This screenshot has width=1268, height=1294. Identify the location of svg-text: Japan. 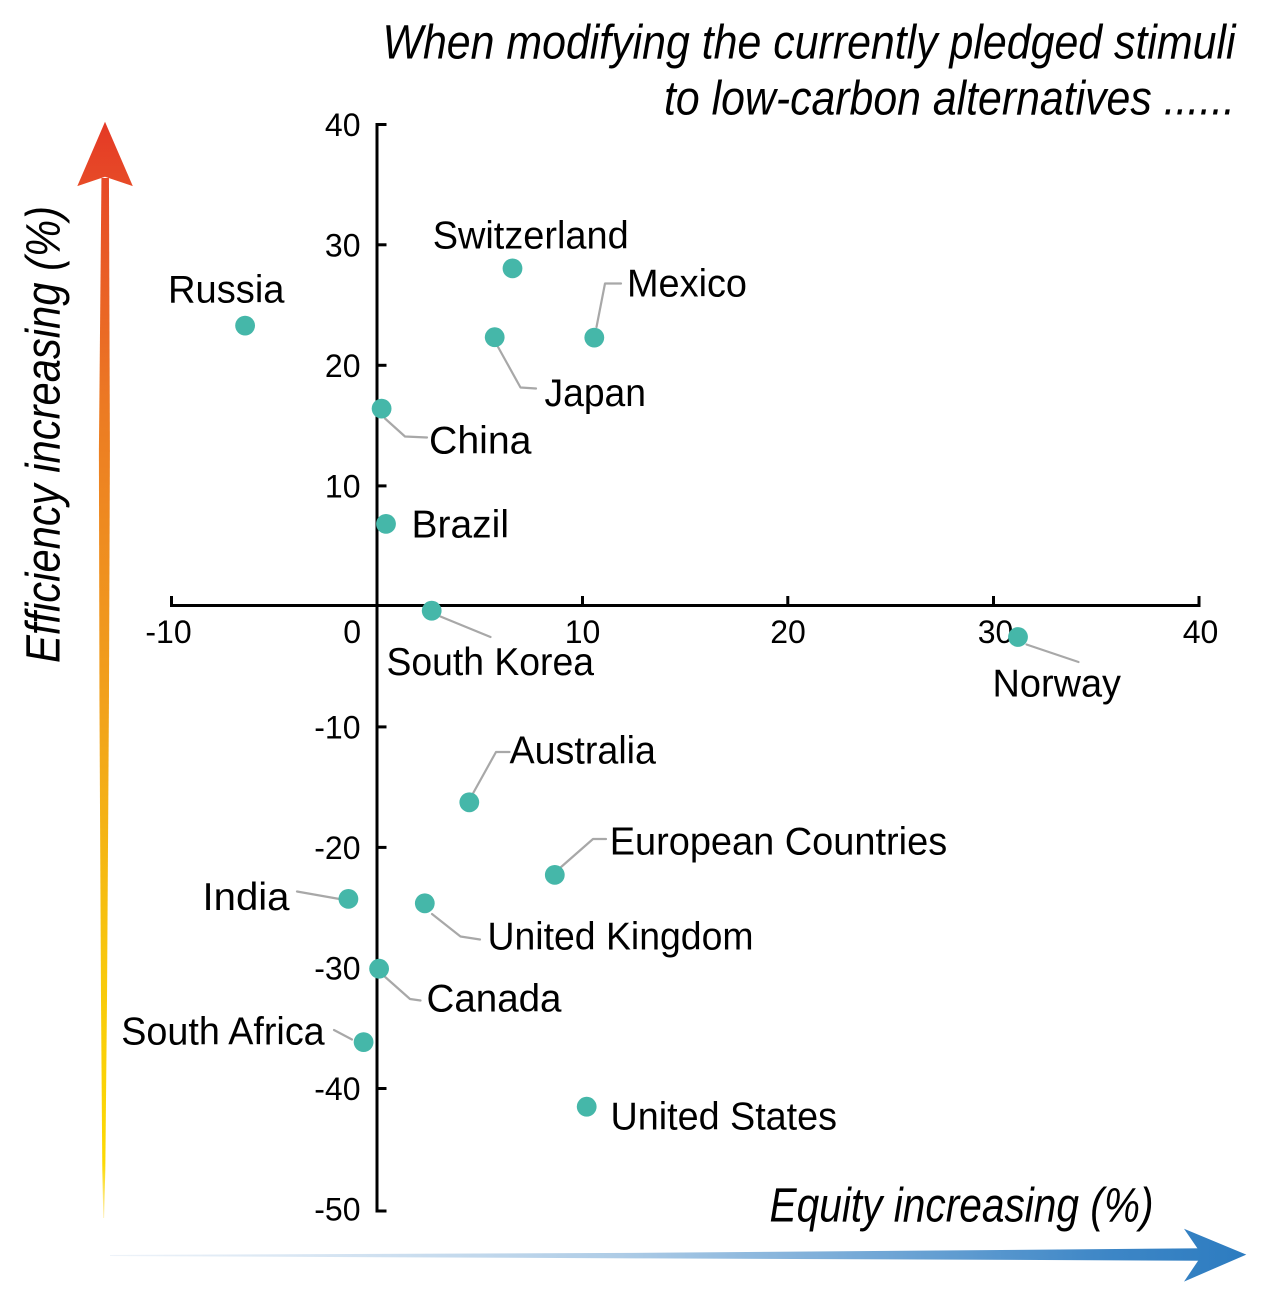
(596, 393).